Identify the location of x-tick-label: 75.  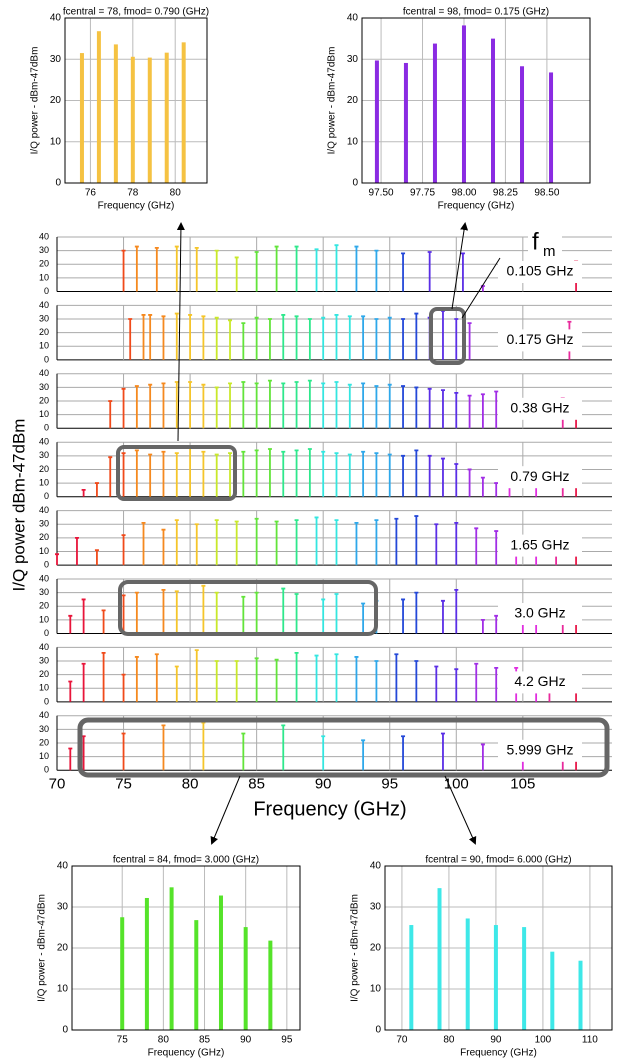
(123, 783).